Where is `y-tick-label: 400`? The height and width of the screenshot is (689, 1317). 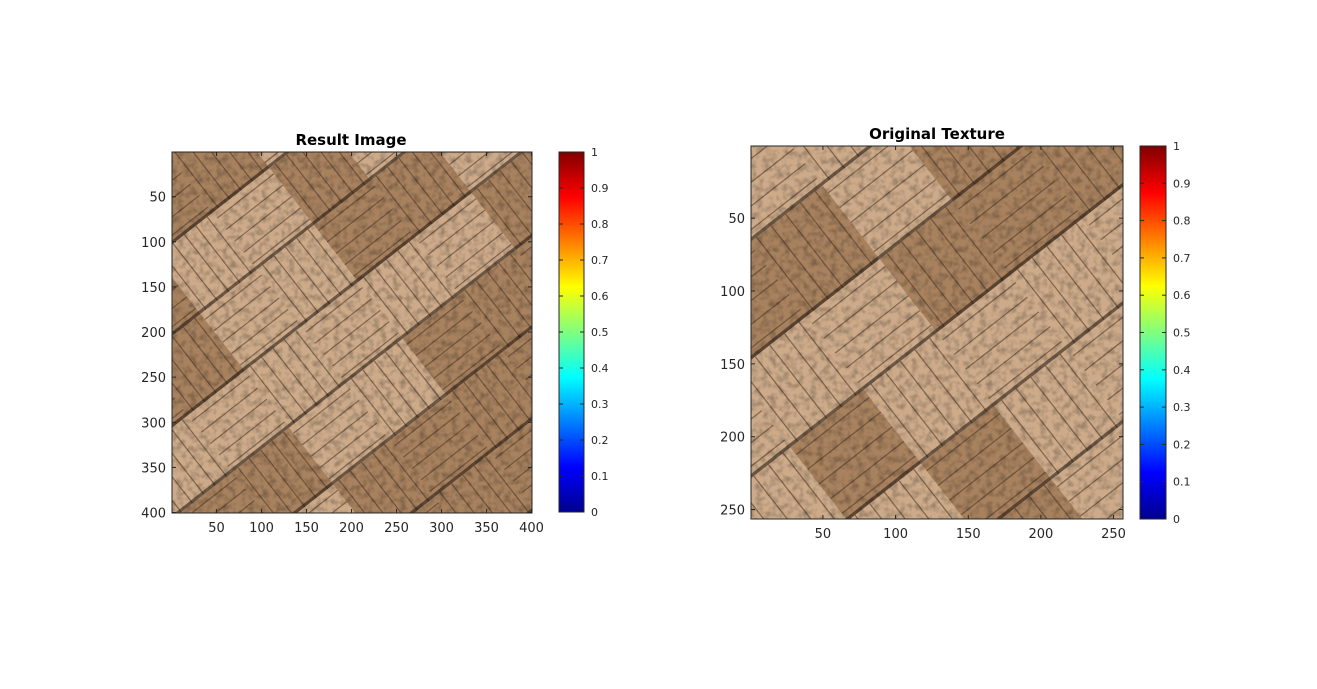 y-tick-label: 400 is located at coordinates (153, 514).